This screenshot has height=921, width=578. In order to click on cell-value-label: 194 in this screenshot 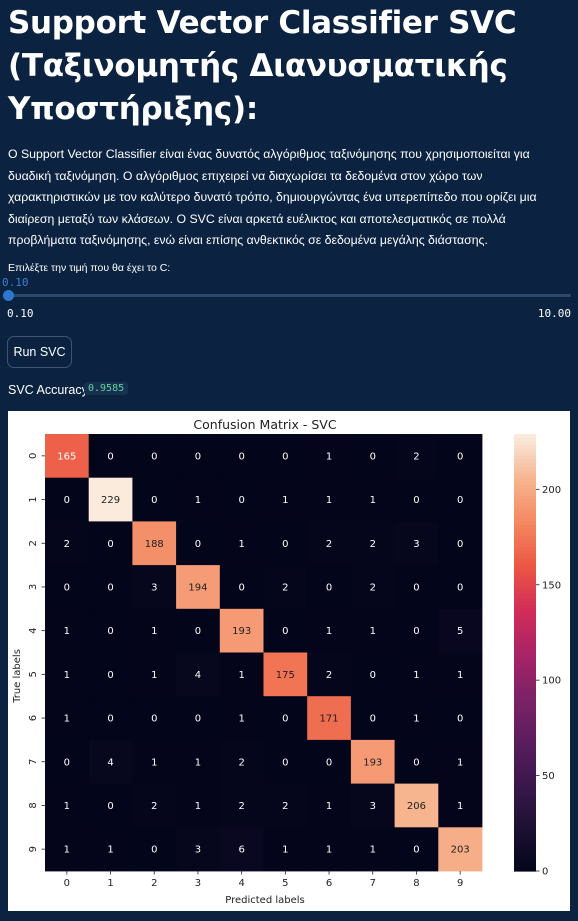, I will do `click(197, 587)`.